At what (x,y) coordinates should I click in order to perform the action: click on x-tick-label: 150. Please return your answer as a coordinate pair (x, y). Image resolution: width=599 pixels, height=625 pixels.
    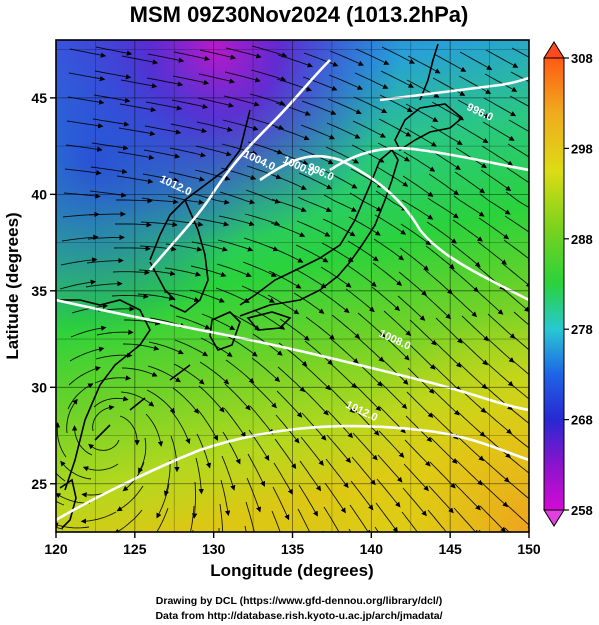
    Looking at the image, I should click on (529, 549).